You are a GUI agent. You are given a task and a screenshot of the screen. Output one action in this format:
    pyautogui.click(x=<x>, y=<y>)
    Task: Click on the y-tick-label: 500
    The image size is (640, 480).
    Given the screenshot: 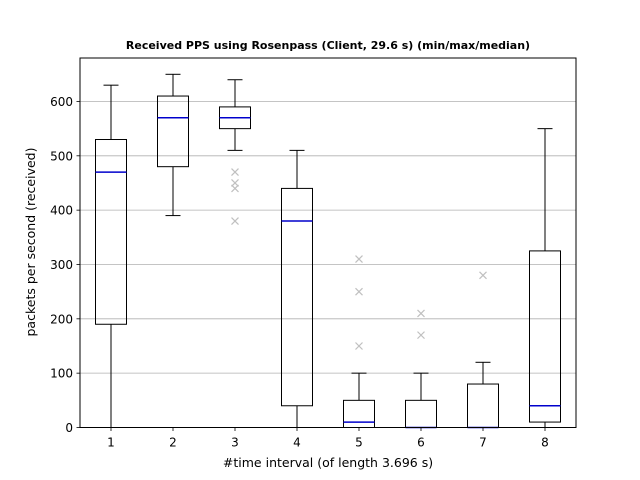 What is the action you would take?
    pyautogui.click(x=61, y=156)
    